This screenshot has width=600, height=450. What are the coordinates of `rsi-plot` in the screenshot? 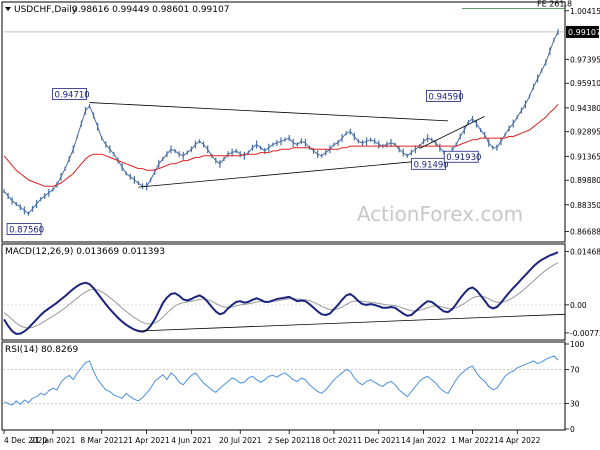 It's located at (283, 380).